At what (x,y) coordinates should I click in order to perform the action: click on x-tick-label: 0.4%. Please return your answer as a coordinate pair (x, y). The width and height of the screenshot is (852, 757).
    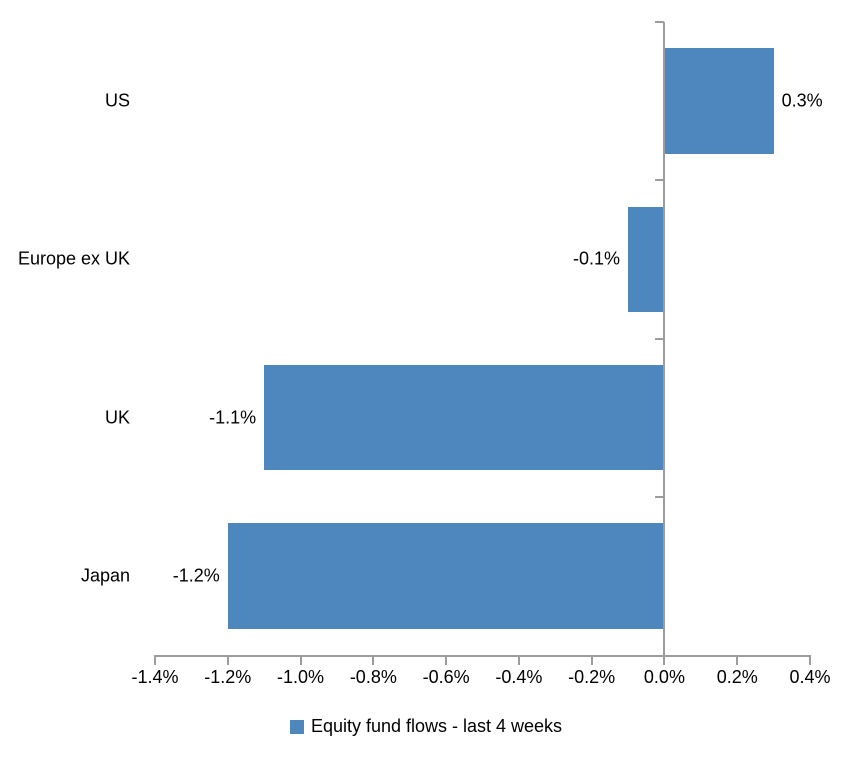
    Looking at the image, I should click on (810, 677).